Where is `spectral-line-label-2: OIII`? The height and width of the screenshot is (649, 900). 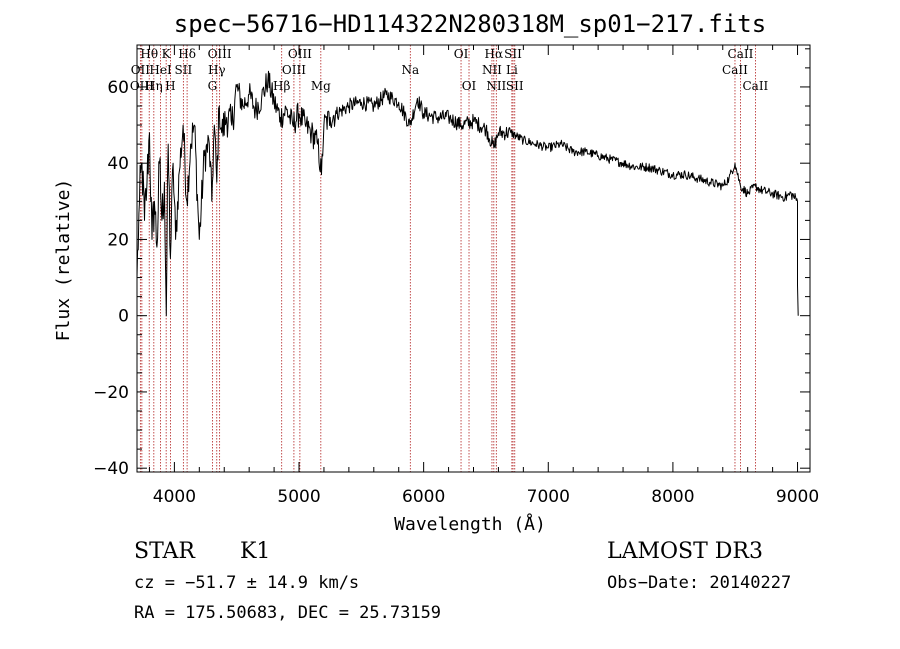 spectral-line-label-2: OIII is located at coordinates (142, 86).